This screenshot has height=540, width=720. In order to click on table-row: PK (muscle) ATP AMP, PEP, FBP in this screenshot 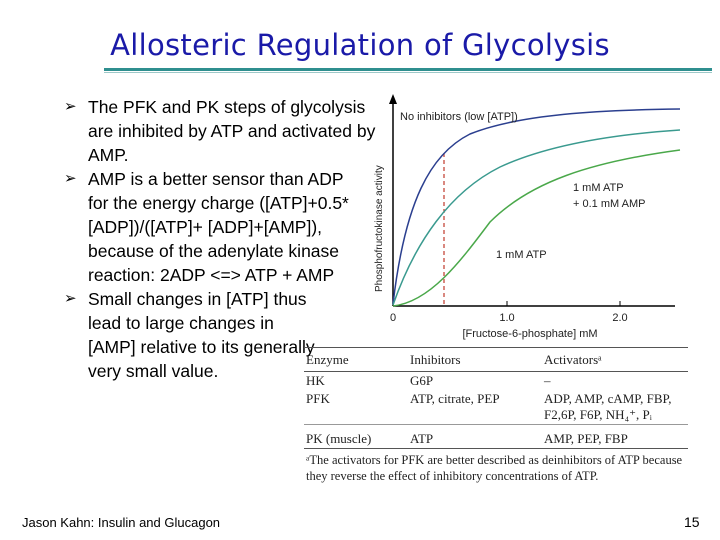, I will do `click(496, 436)`.